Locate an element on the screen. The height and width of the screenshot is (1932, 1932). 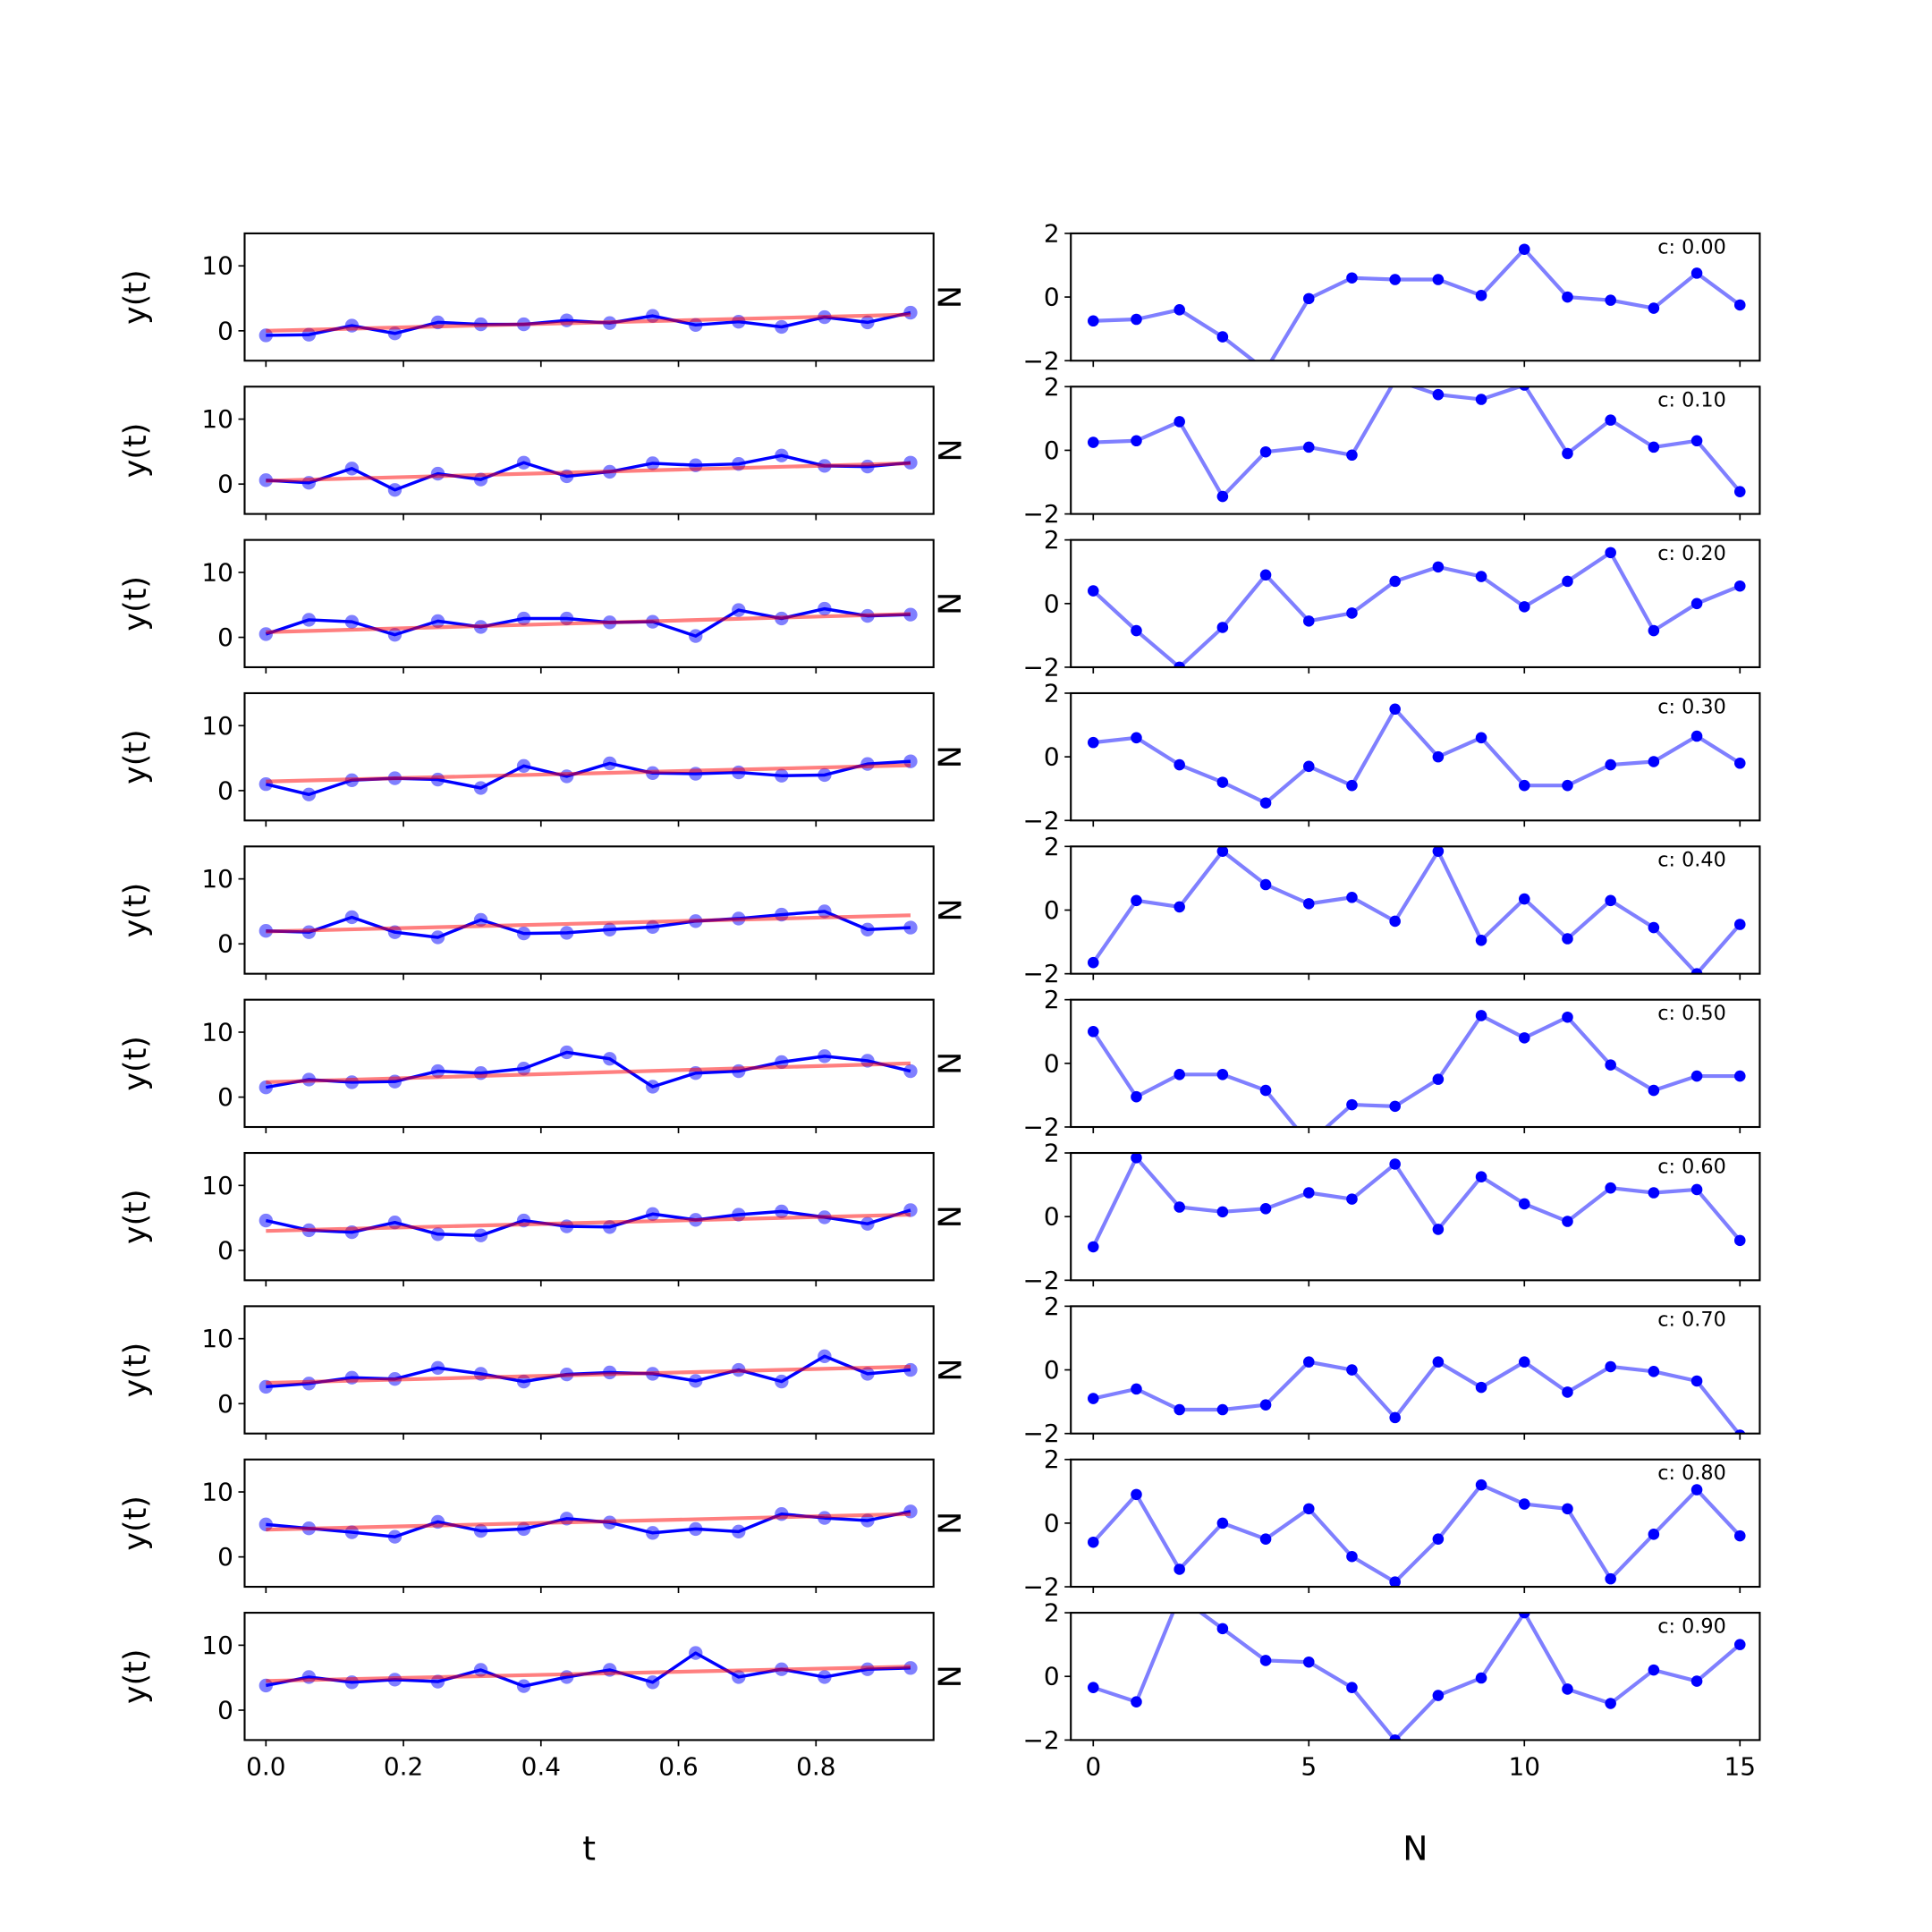
annotation: c: 0.60 is located at coordinates (1691, 1166).